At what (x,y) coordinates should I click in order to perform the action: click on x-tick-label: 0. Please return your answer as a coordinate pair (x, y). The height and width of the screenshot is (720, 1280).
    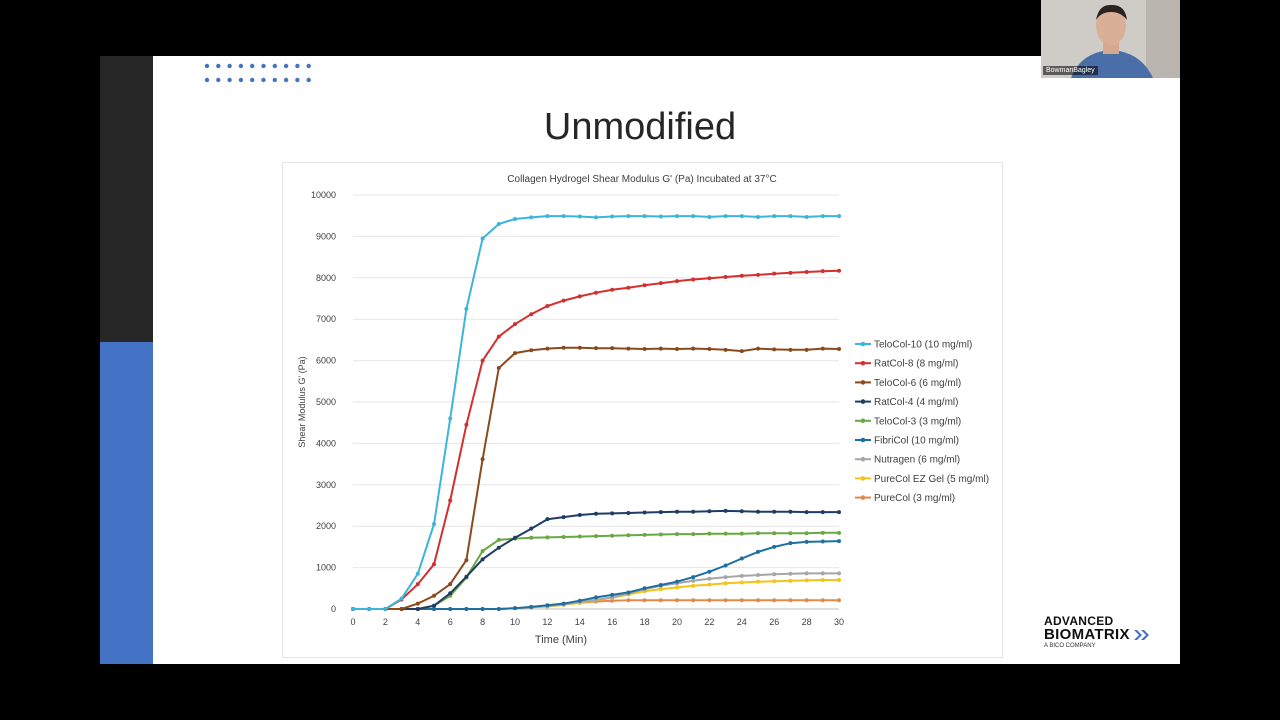
    Looking at the image, I should click on (352, 622).